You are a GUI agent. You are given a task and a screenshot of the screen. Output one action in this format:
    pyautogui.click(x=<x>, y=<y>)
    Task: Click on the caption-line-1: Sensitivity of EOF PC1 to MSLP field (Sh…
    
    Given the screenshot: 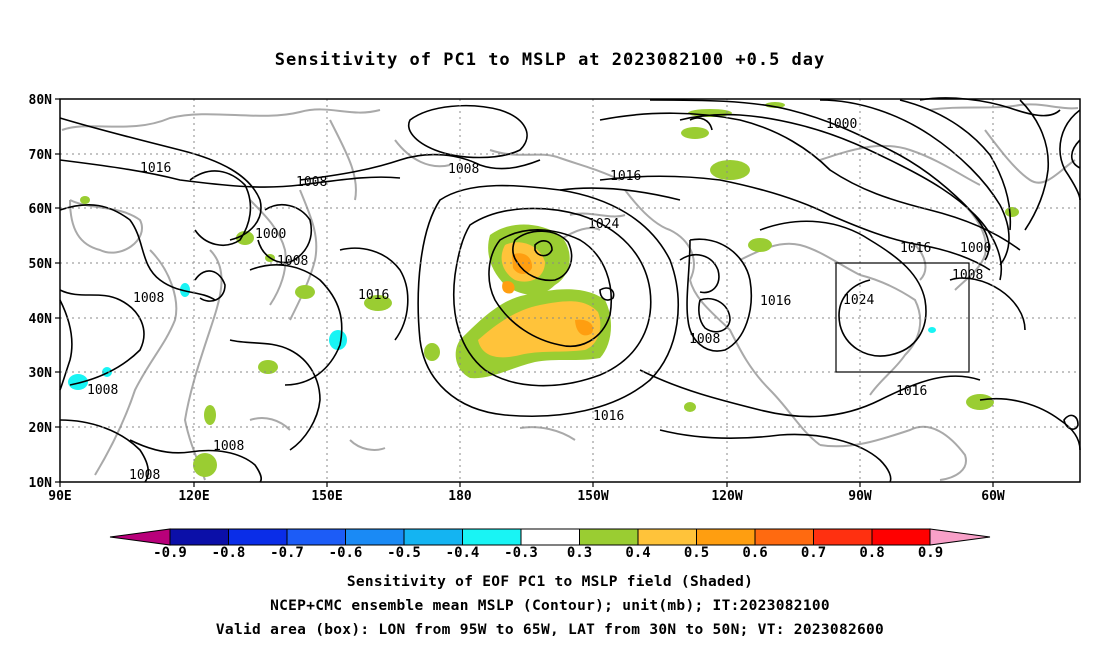 What is the action you would take?
    pyautogui.click(x=550, y=582)
    